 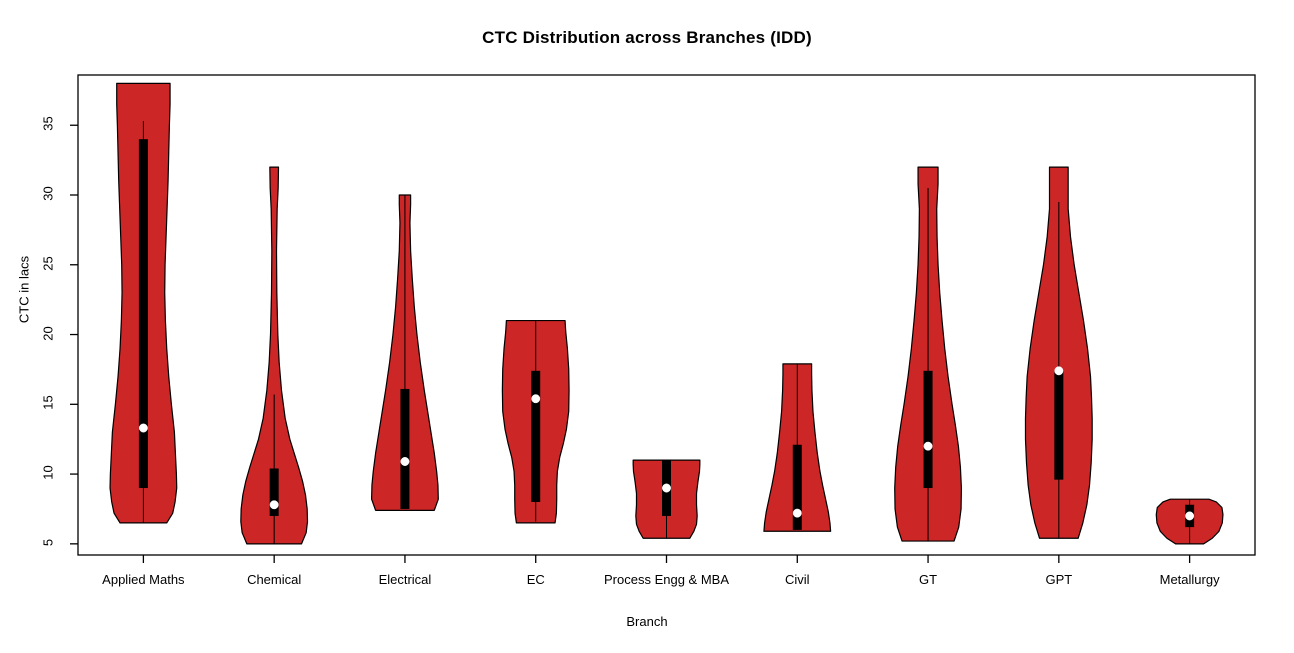 I want to click on y-tick-label: 25, so click(x=48, y=263).